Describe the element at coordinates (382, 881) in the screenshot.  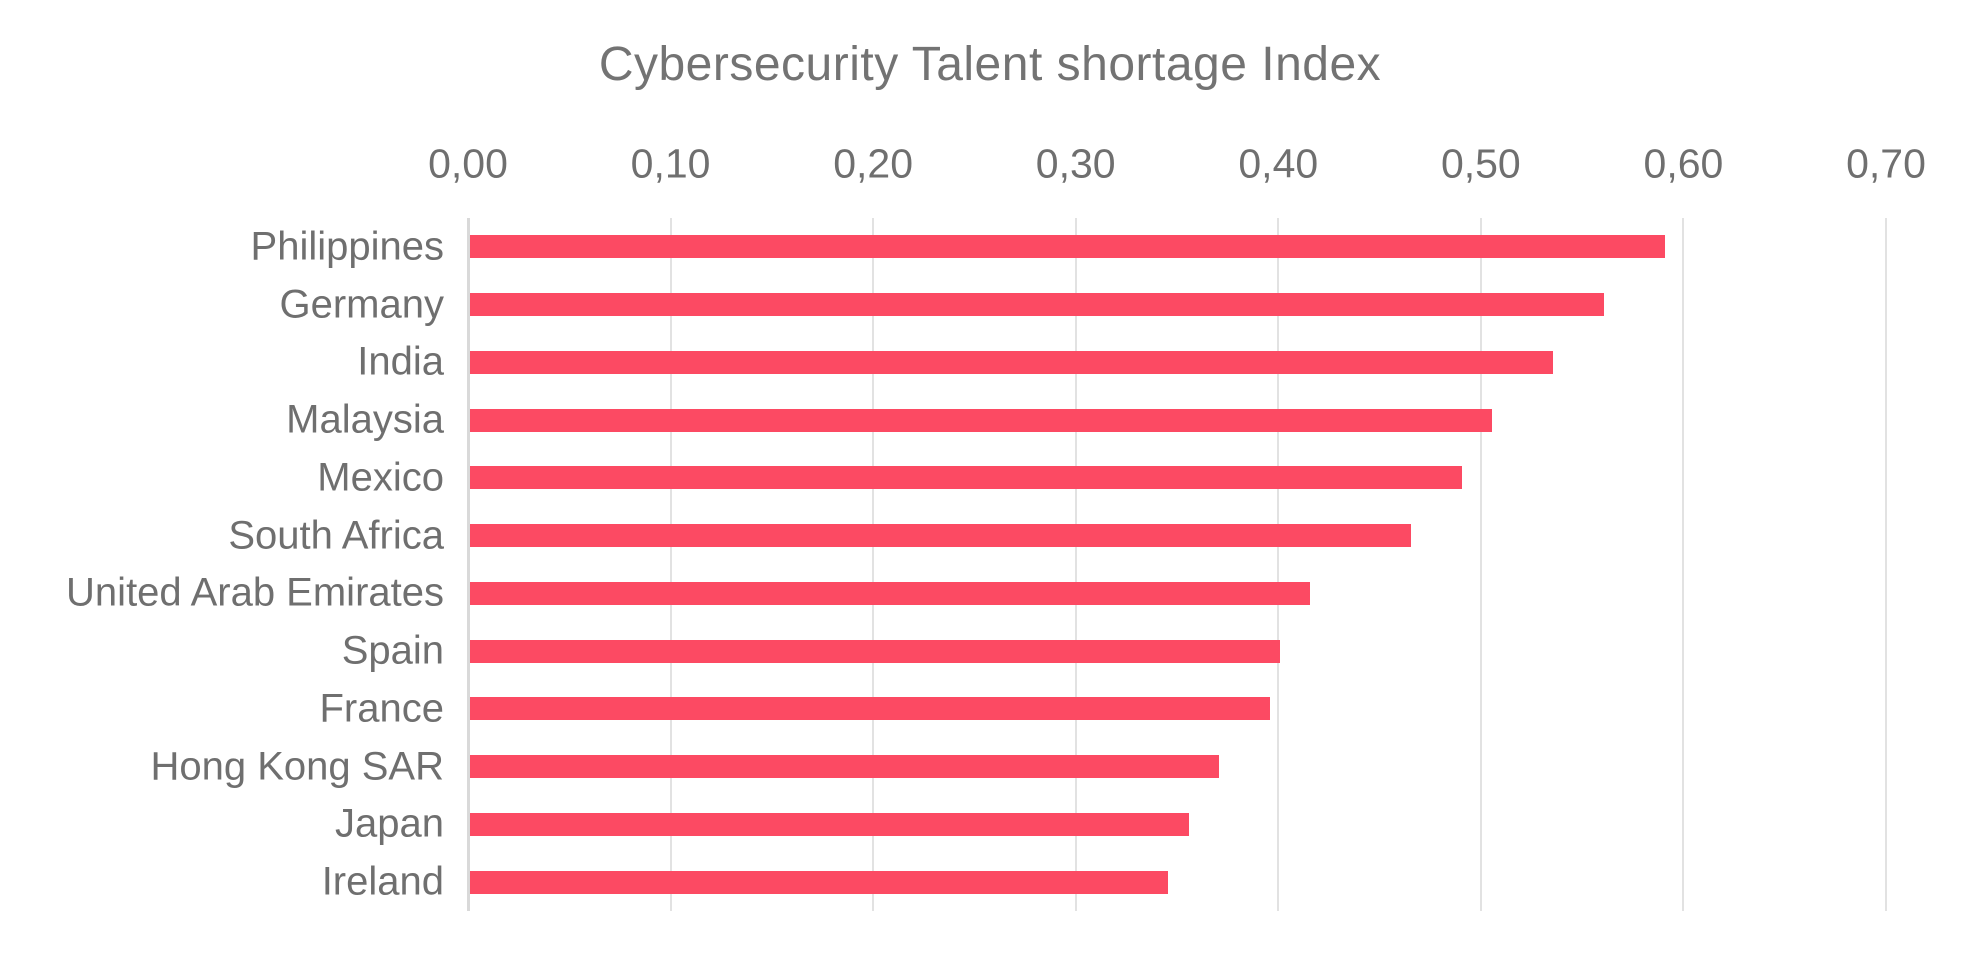
I see `category-label: Ireland` at that location.